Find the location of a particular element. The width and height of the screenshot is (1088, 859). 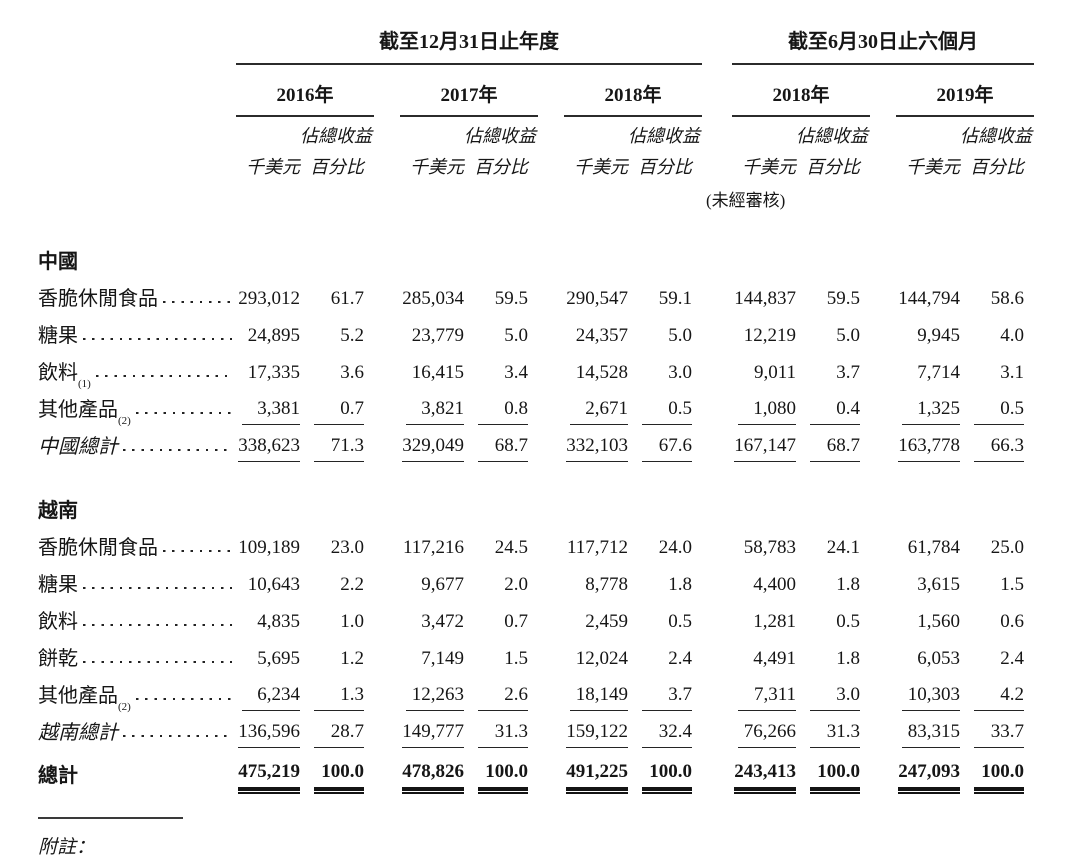

amount-value: 117,712 is located at coordinates (597, 548).